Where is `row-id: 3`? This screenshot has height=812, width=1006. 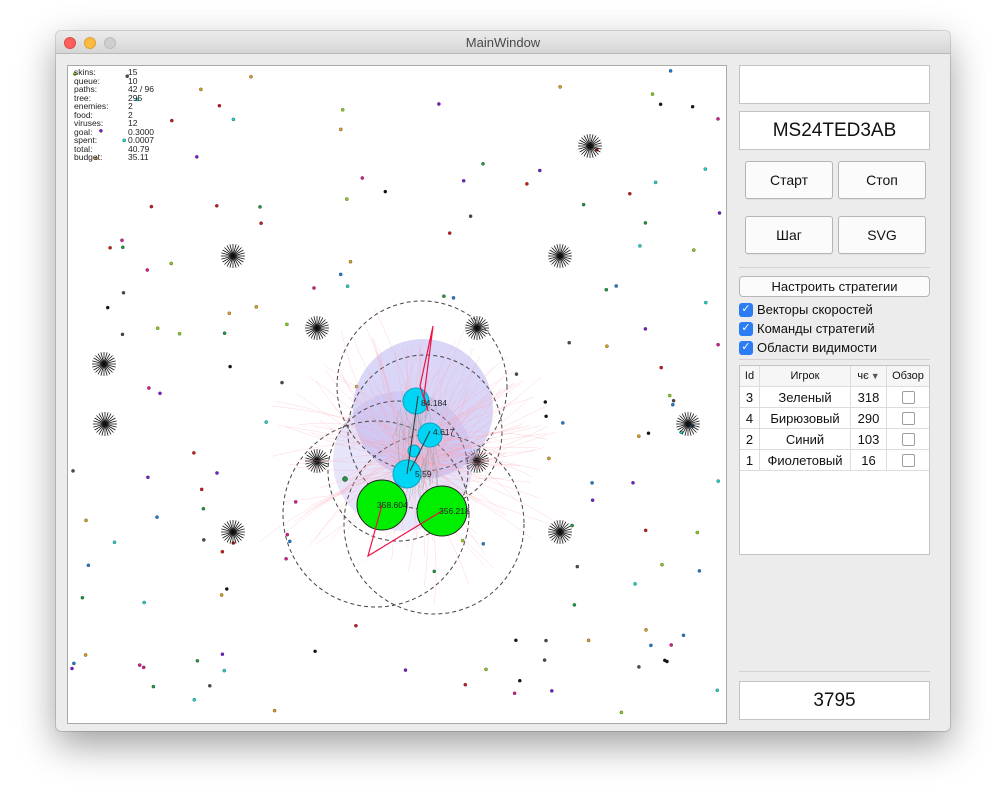
row-id: 3 is located at coordinates (750, 397).